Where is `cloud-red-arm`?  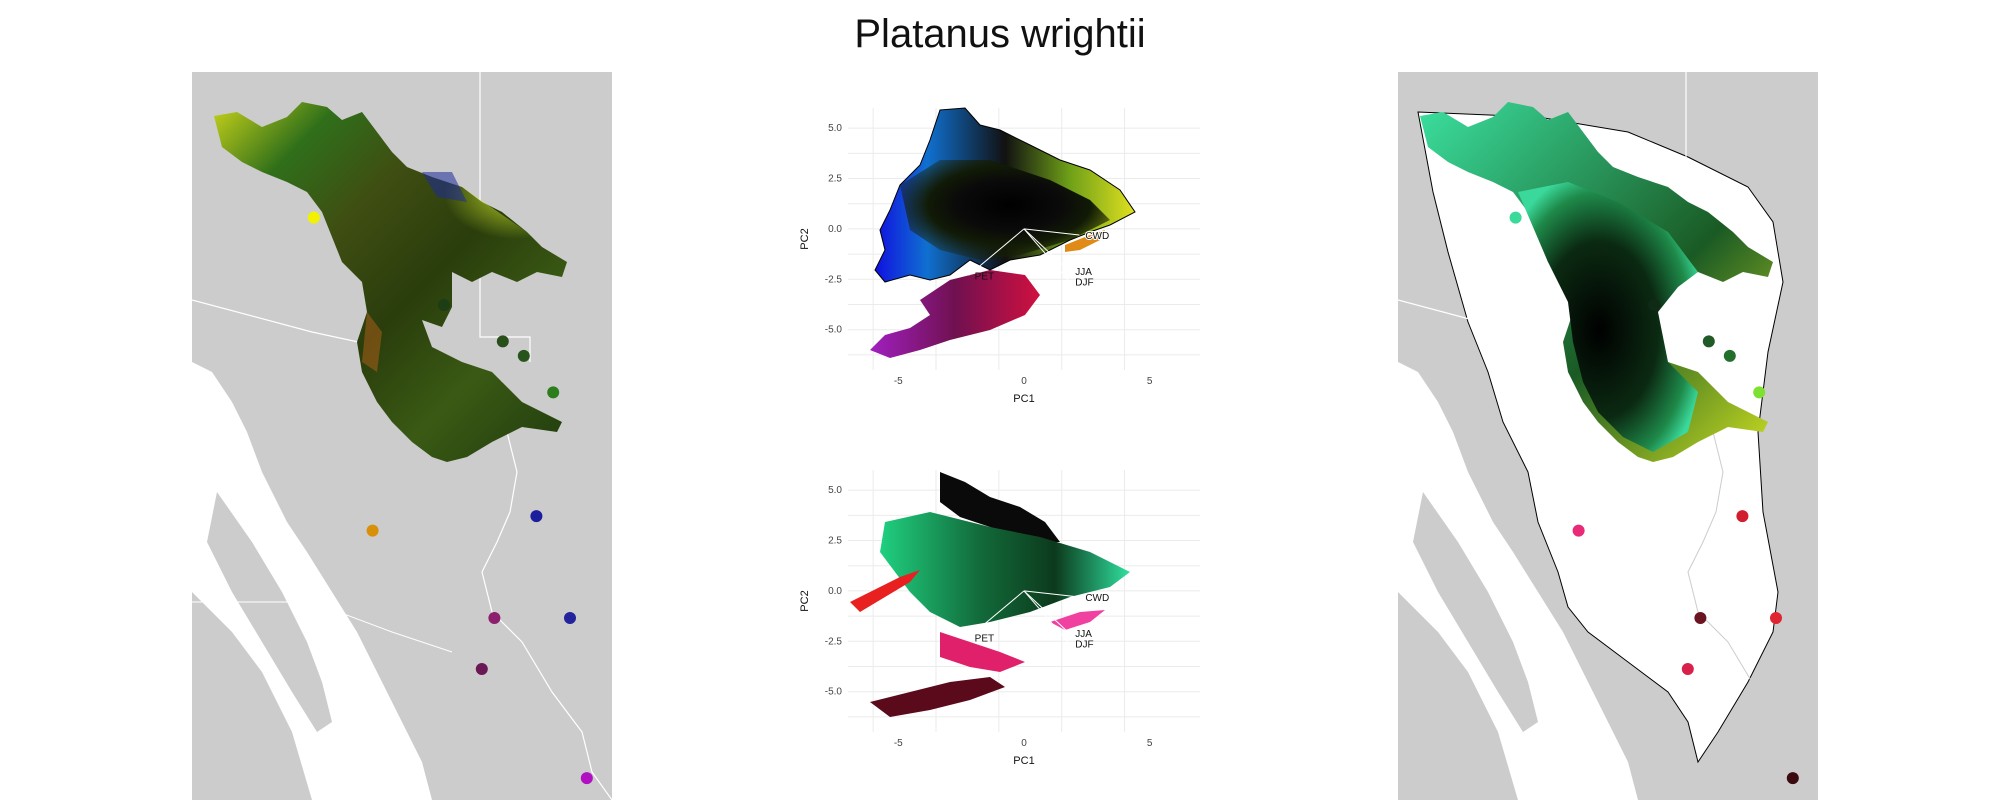 cloud-red-arm is located at coordinates (885, 591).